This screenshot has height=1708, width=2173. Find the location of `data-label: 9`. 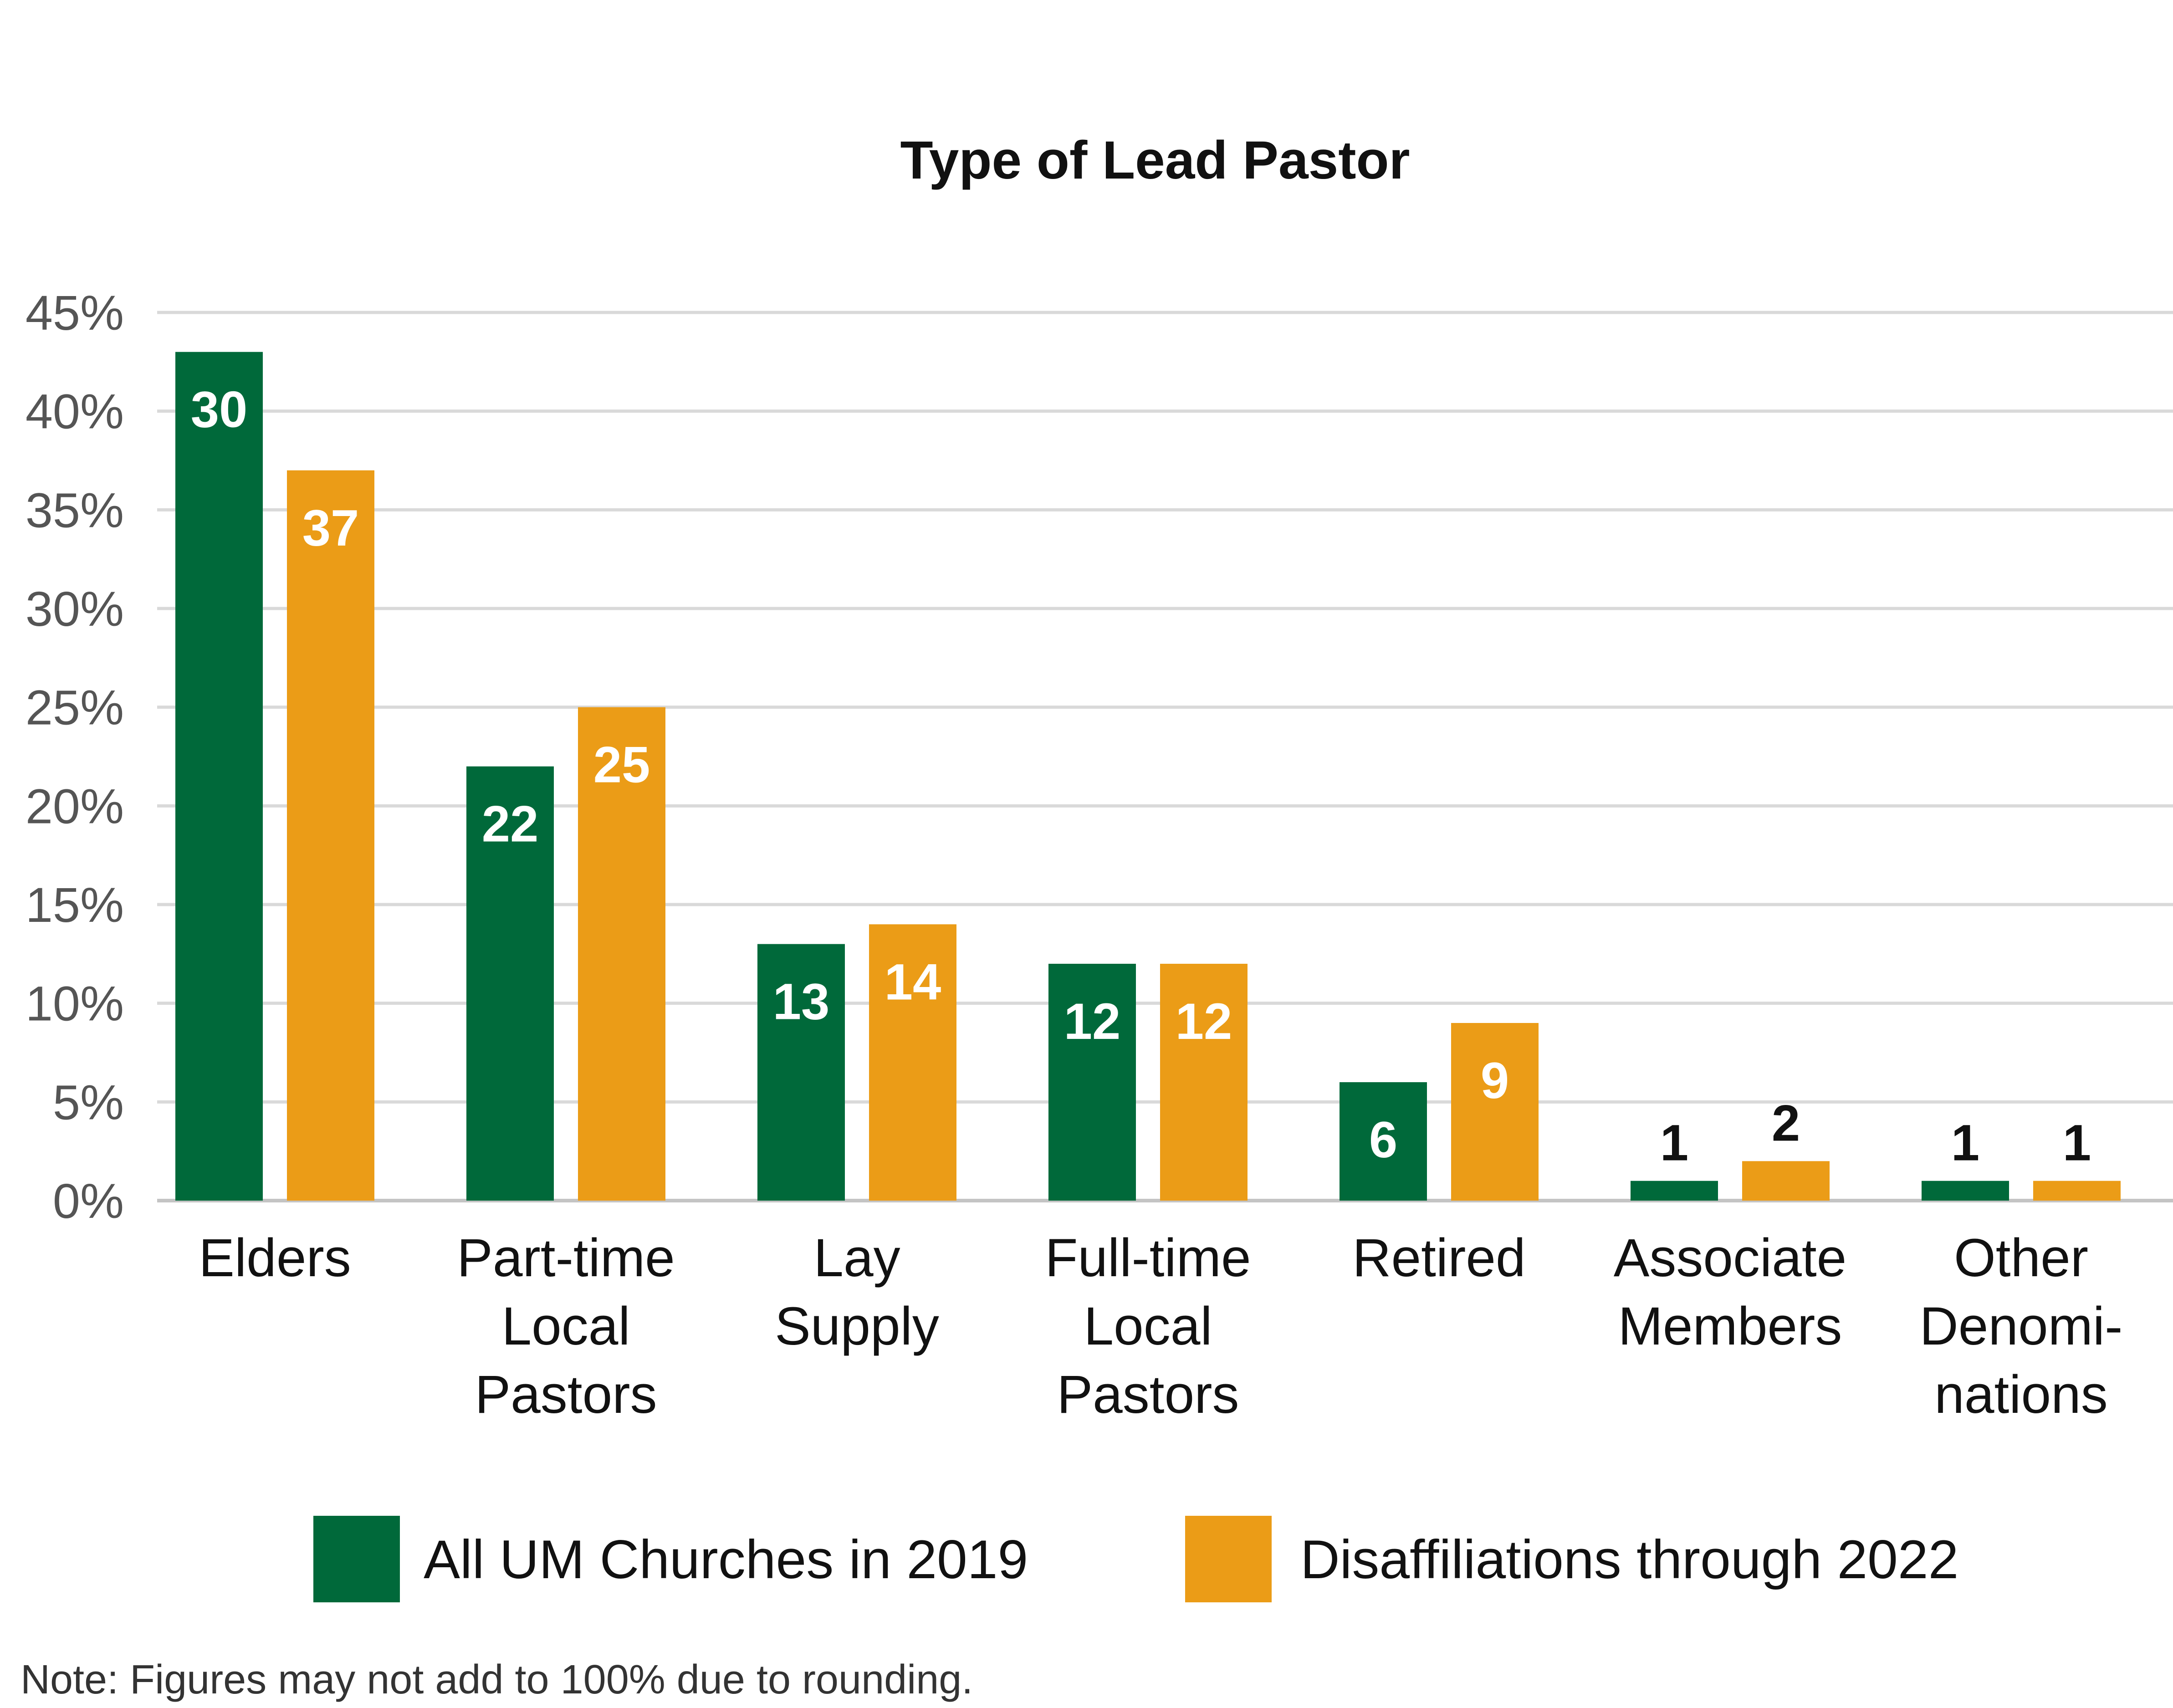

data-label: 9 is located at coordinates (1495, 1081).